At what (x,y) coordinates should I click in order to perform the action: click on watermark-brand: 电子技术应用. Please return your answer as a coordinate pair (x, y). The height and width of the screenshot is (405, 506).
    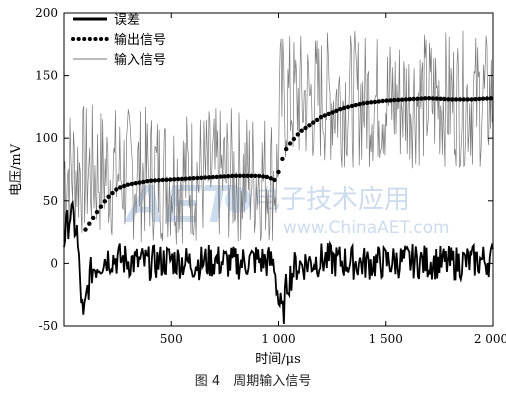
    Looking at the image, I should click on (332, 200).